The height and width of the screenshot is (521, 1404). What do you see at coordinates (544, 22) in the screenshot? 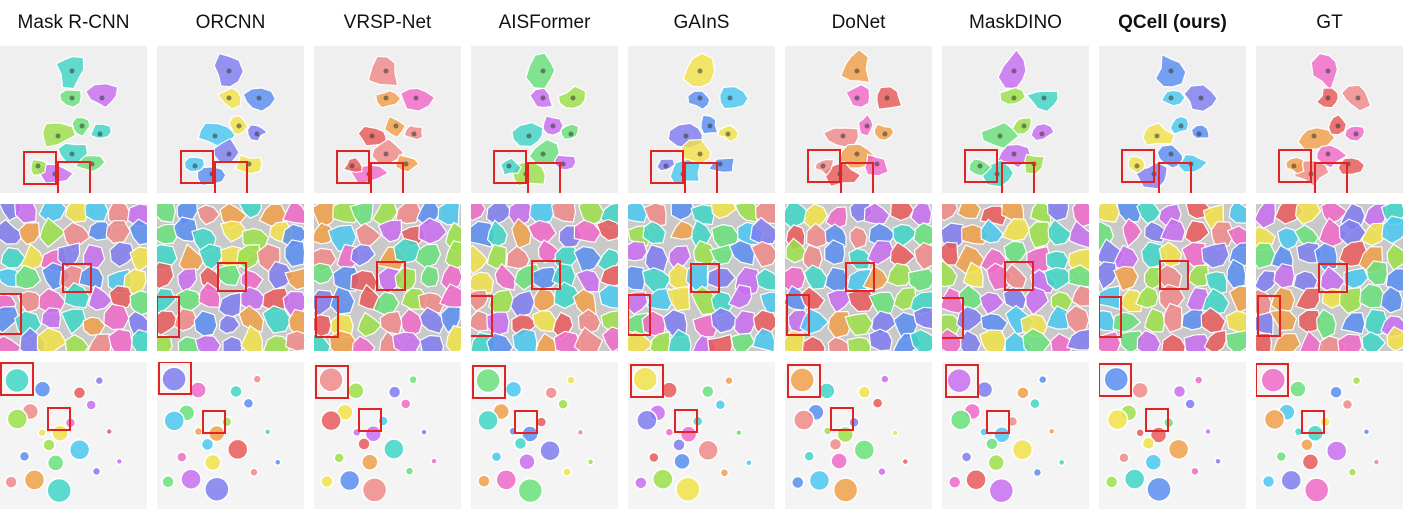
I see `column-title: AISFormer` at bounding box center [544, 22].